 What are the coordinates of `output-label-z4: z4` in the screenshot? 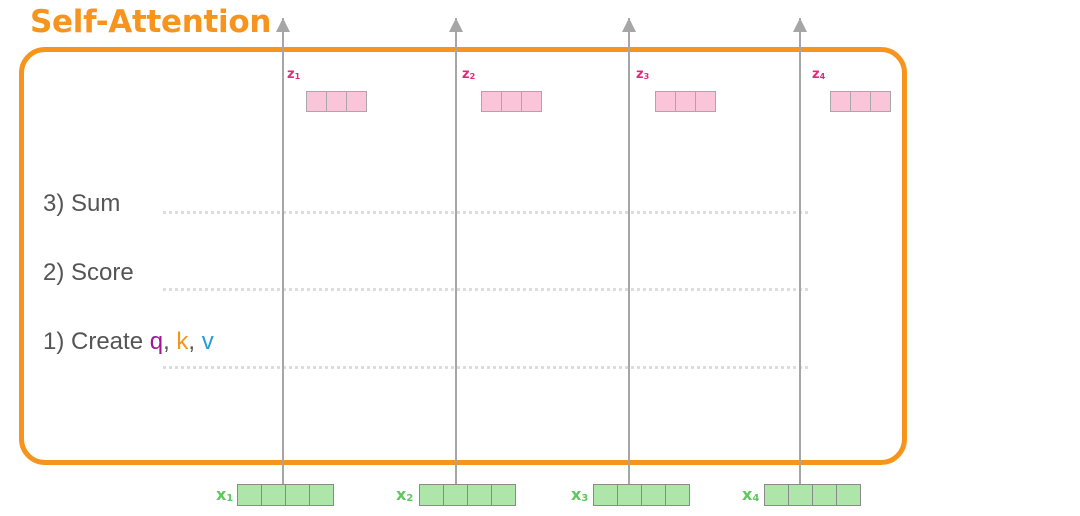 It's located at (819, 74).